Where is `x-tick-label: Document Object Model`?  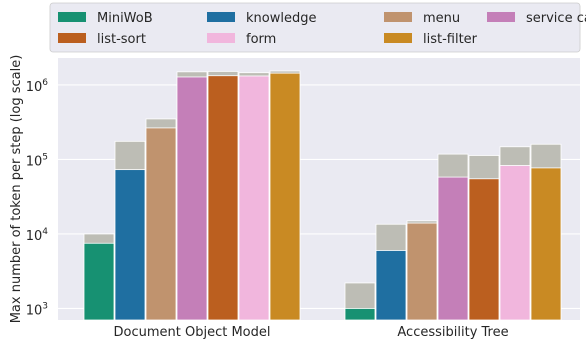 x-tick-label: Document Object Model is located at coordinates (192, 332).